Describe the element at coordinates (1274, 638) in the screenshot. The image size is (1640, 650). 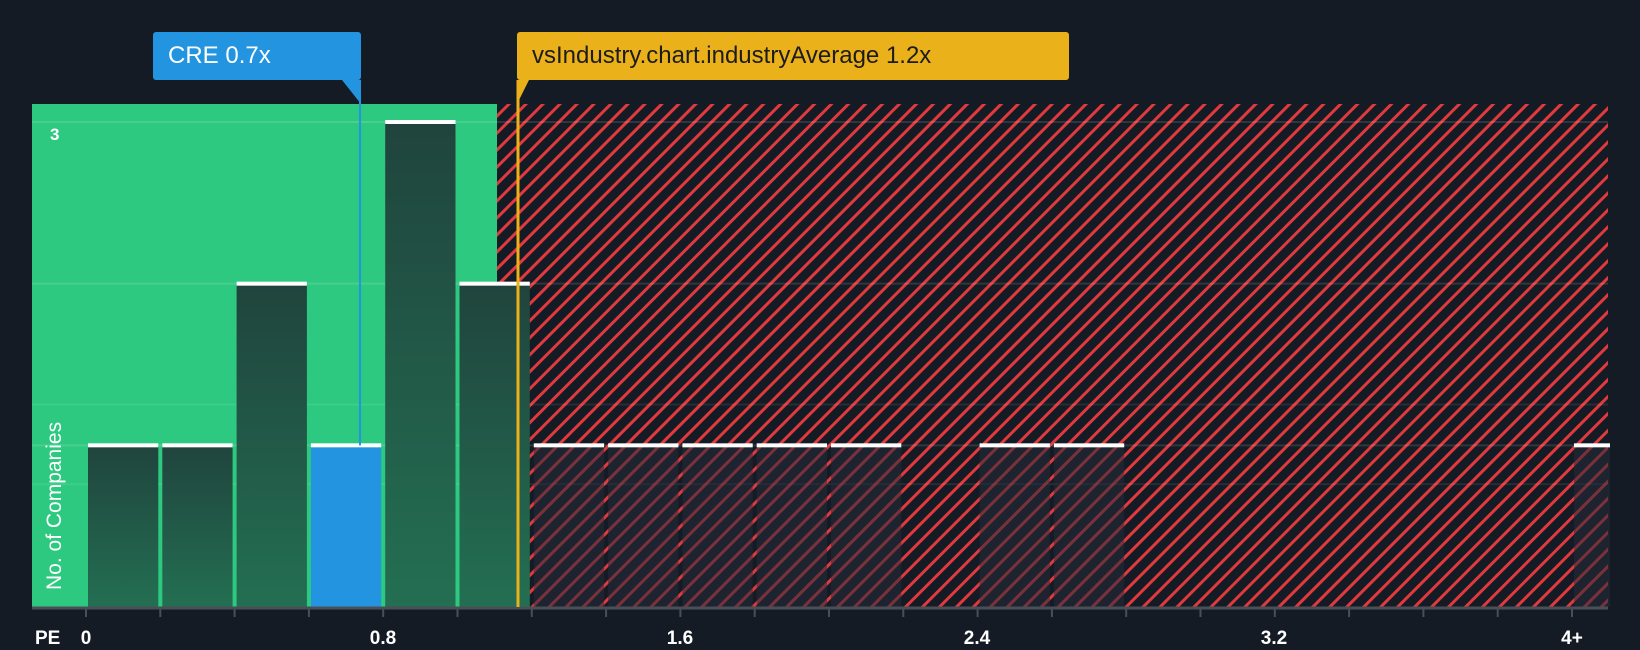
I see `x-tick-label: 3.2` at that location.